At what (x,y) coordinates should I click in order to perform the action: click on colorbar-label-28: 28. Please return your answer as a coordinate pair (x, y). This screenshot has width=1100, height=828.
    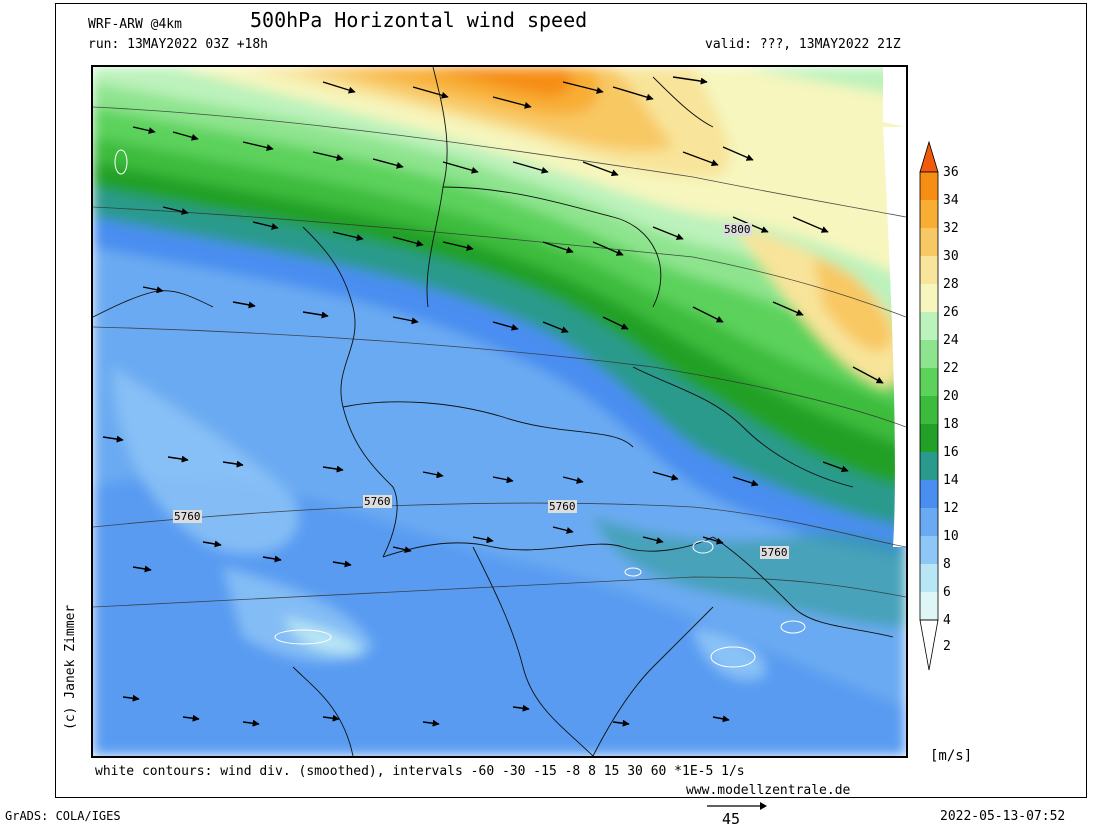
    Looking at the image, I should click on (951, 284).